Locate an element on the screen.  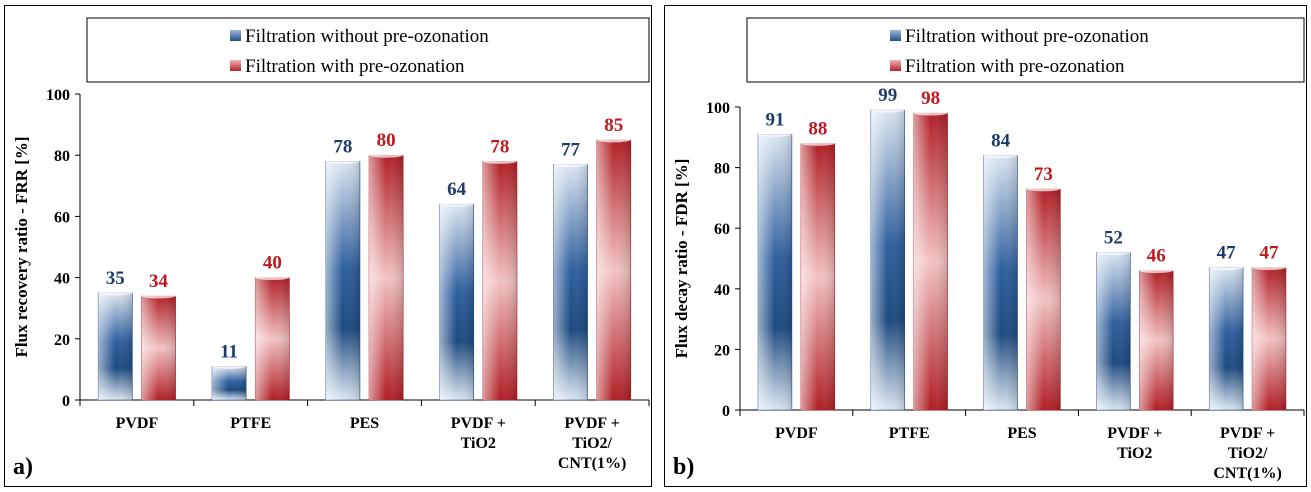
panel-label: a) is located at coordinates (23, 467).